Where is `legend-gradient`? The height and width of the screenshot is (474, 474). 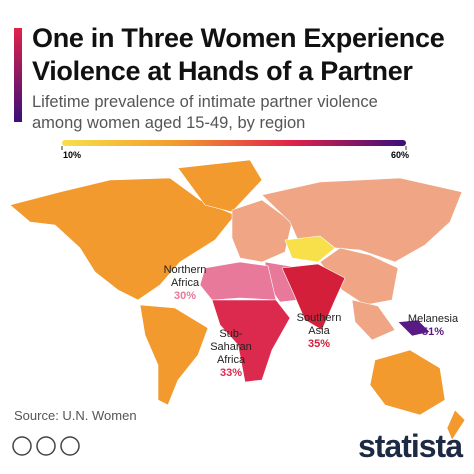
legend-gradient is located at coordinates (234, 143).